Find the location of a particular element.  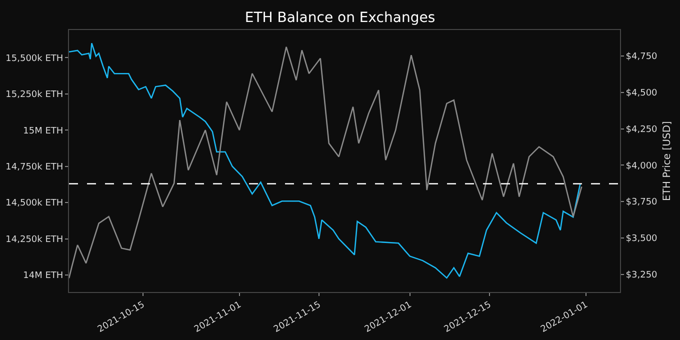

y2-tick-label: $4,250 is located at coordinates (642, 129).